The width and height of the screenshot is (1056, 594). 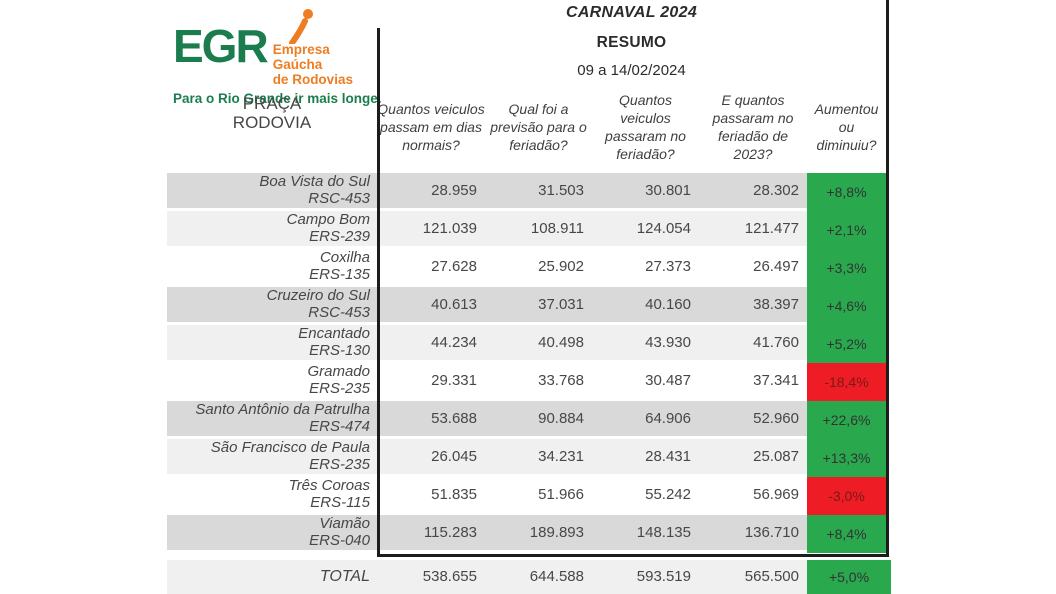 I want to click on table-right-border, so click(x=887, y=278).